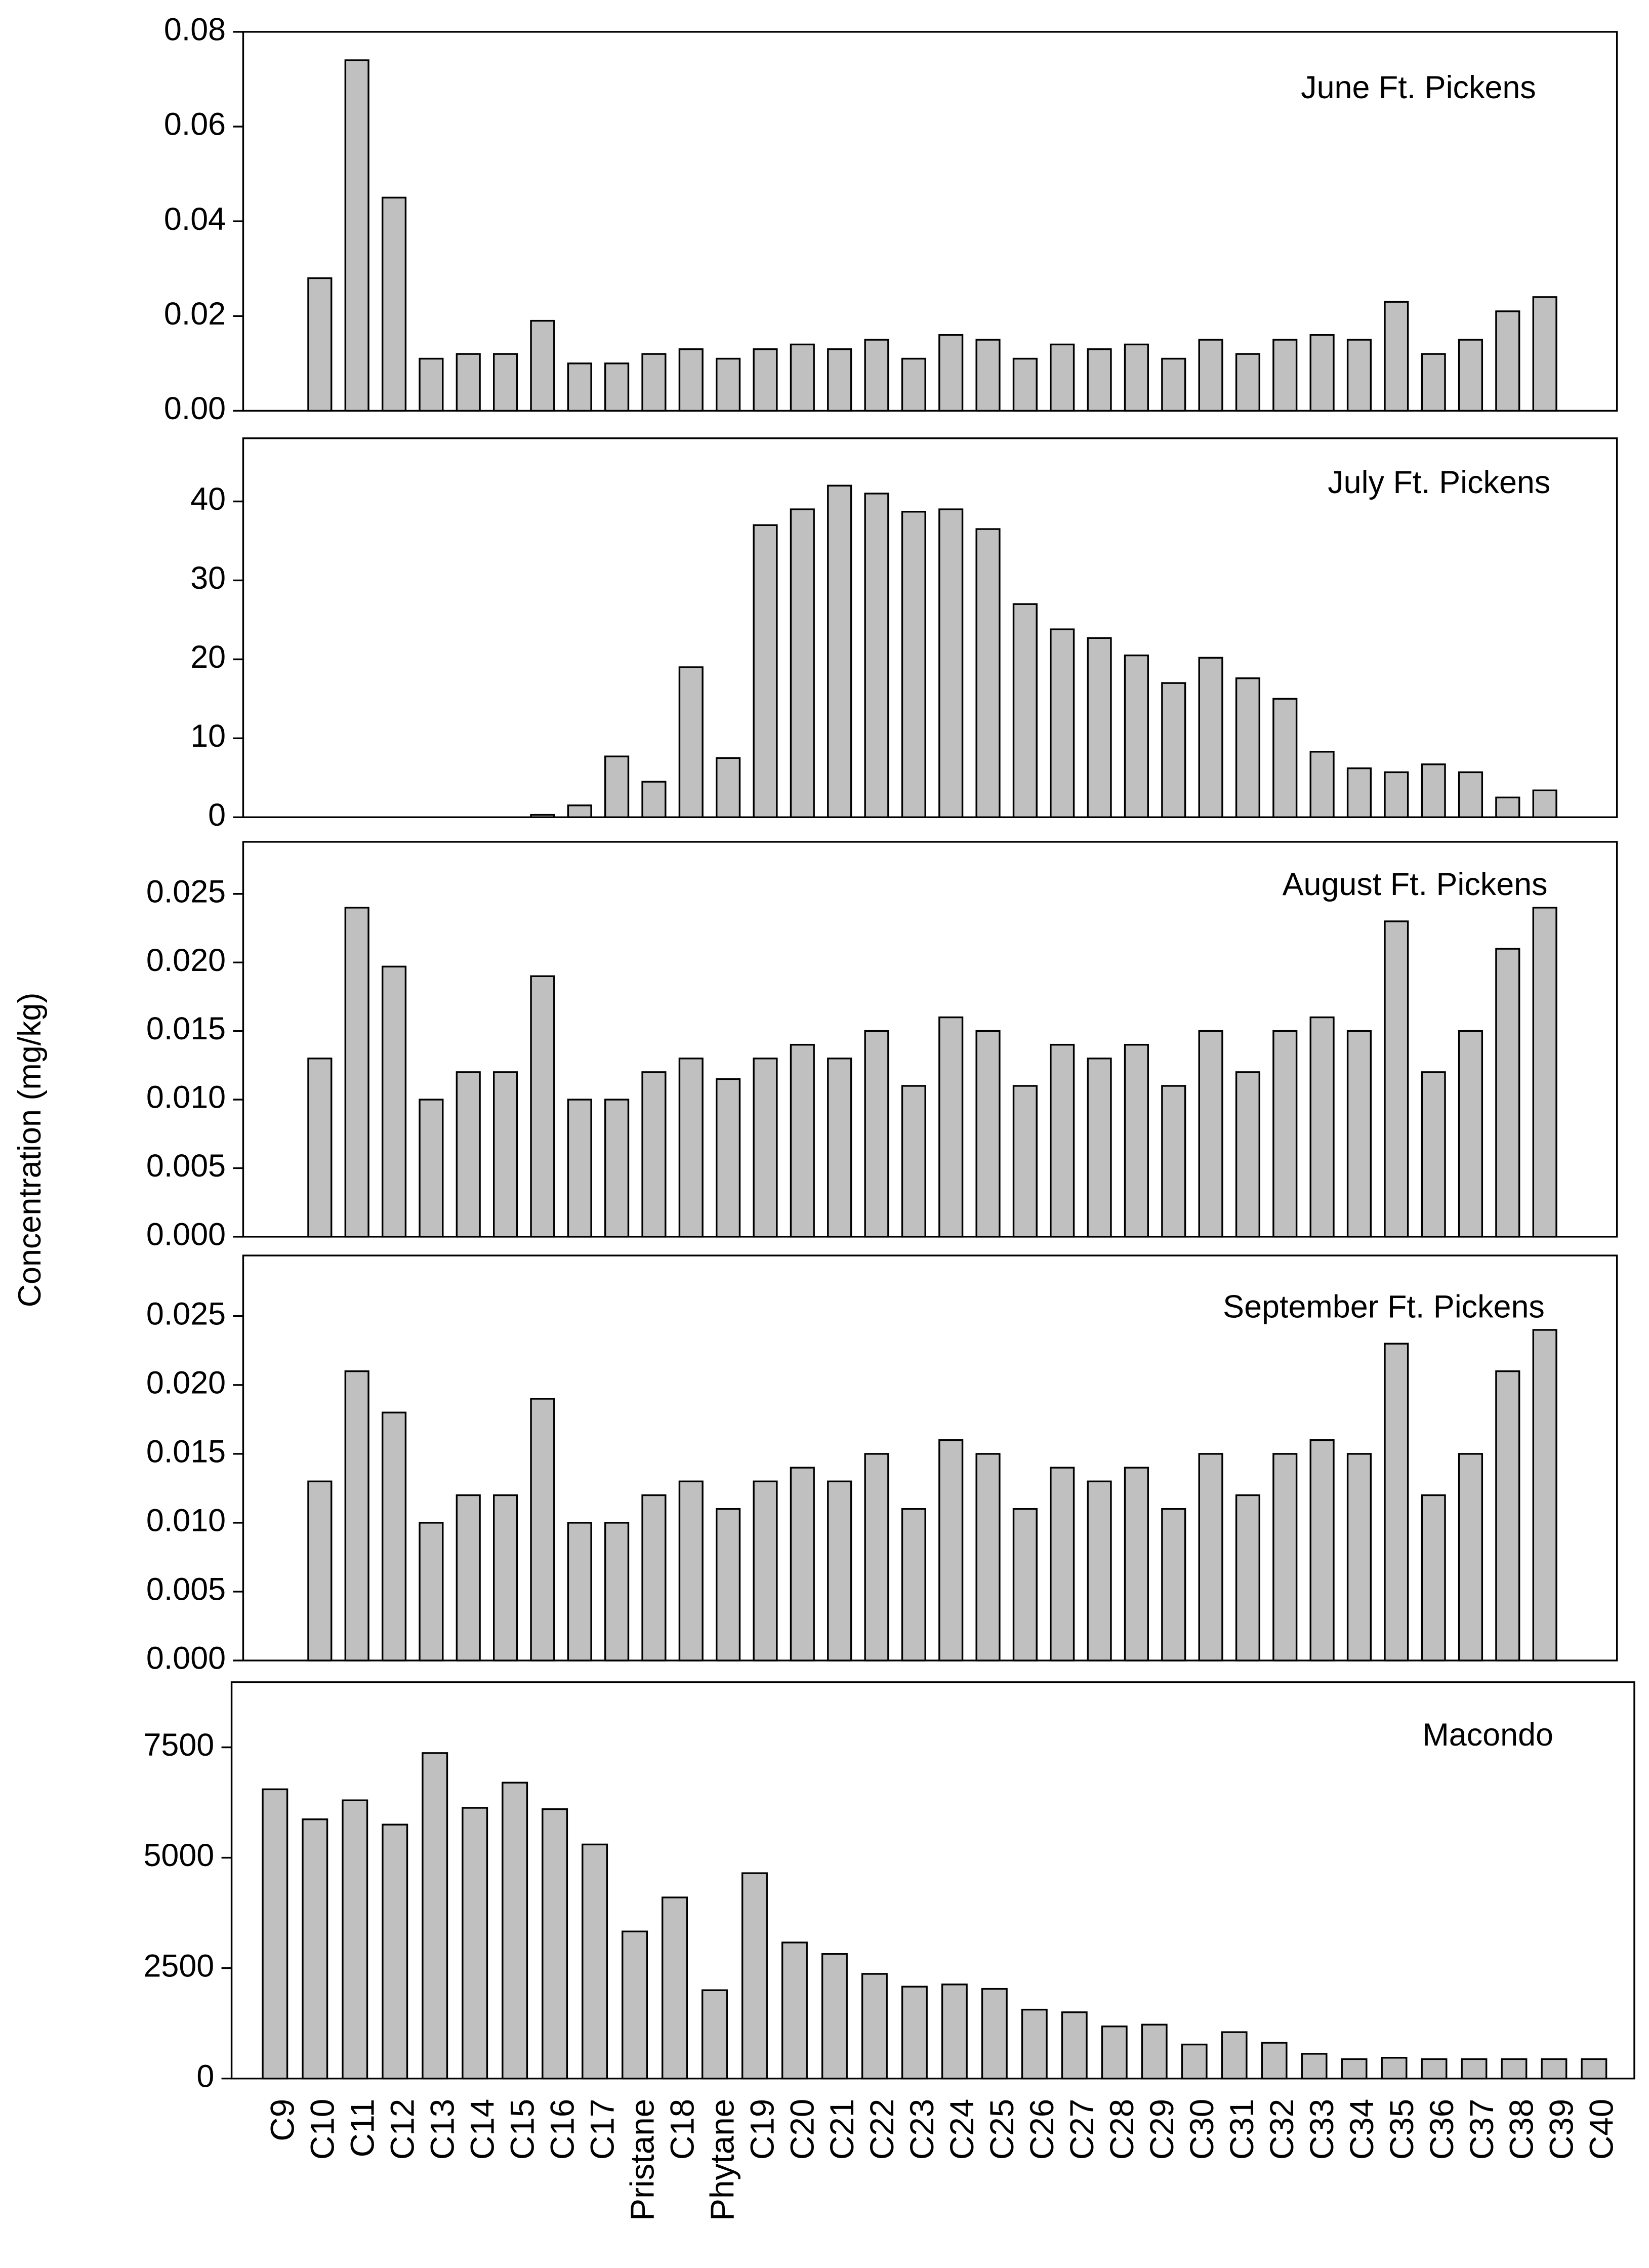 The height and width of the screenshot is (2268, 1649). Describe the element at coordinates (186, 1658) in the screenshot. I see `y-tick-label: 0.000` at that location.